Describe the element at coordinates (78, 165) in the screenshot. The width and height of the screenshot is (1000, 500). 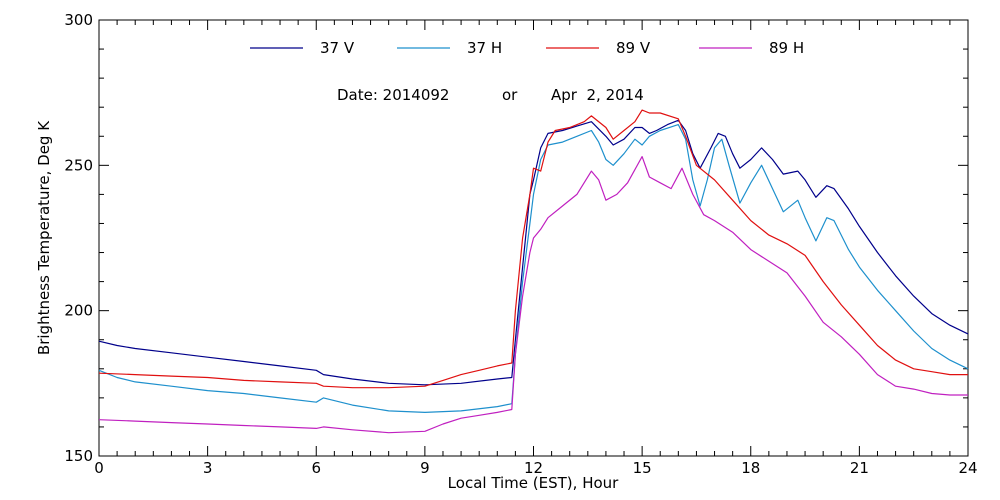
I see `y-tick-label: 250` at that location.